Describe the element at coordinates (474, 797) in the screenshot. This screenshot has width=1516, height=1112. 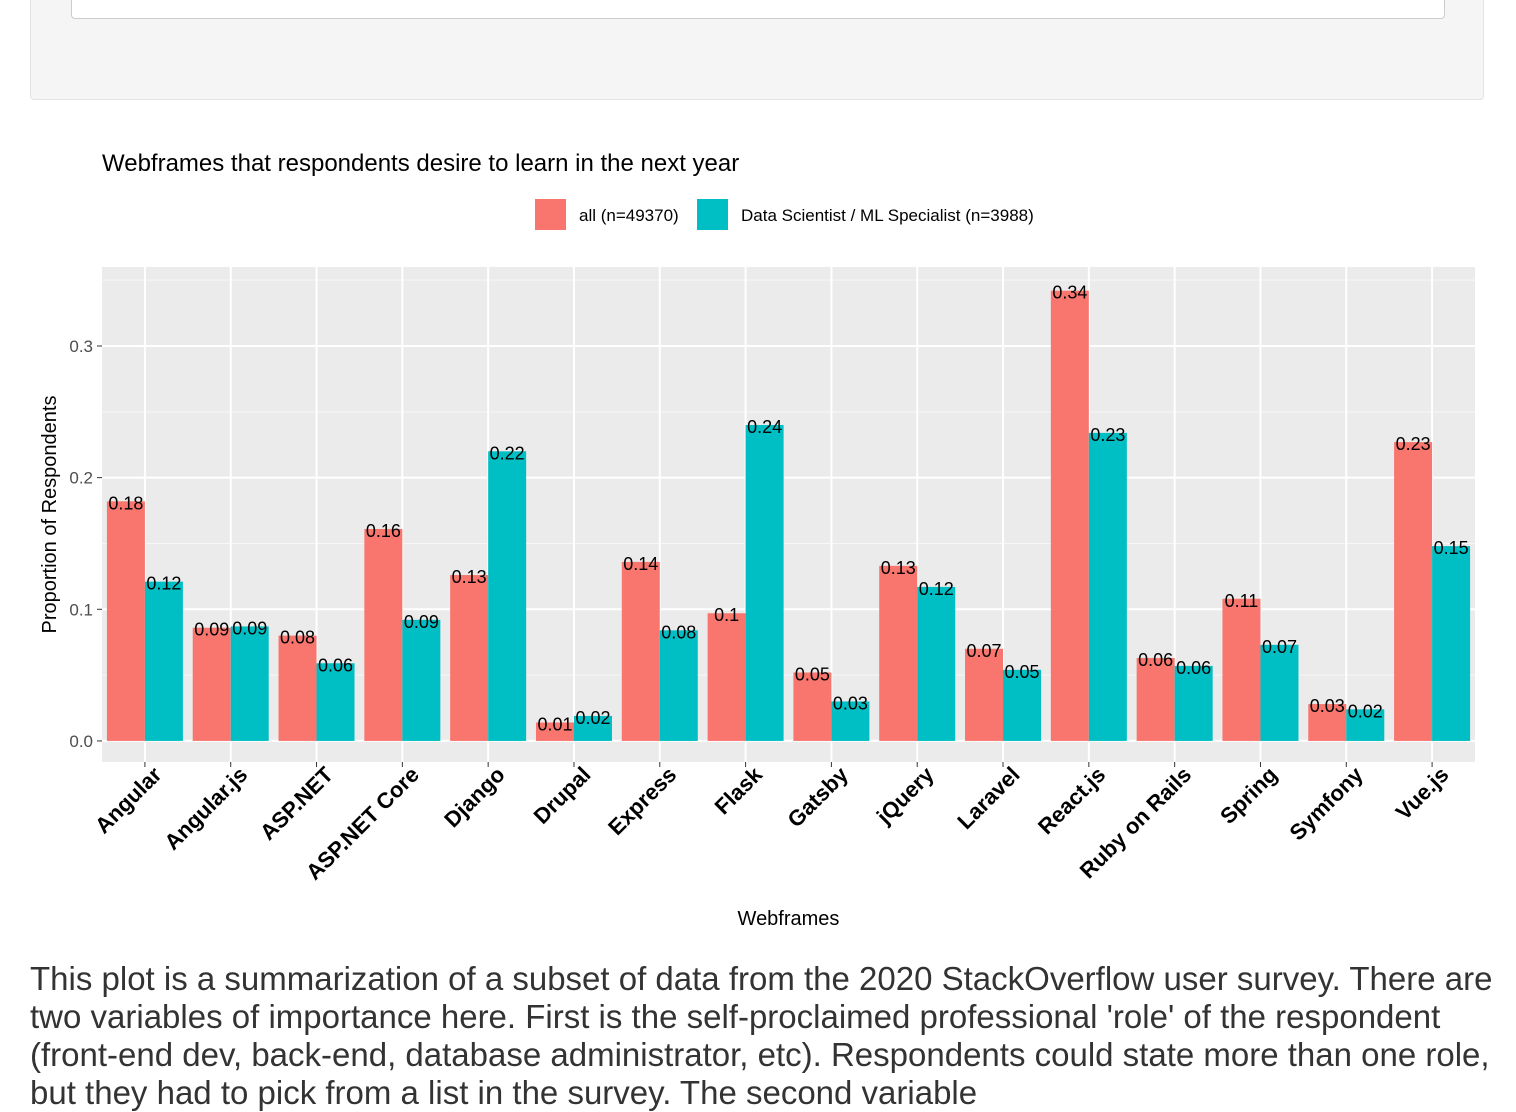
I see `x-tick-label: Django` at that location.